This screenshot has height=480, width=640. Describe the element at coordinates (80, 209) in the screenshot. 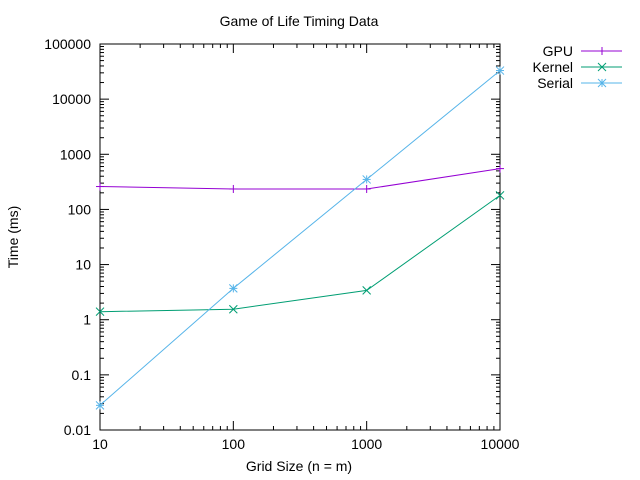

I see `y-tick-label: 100` at that location.